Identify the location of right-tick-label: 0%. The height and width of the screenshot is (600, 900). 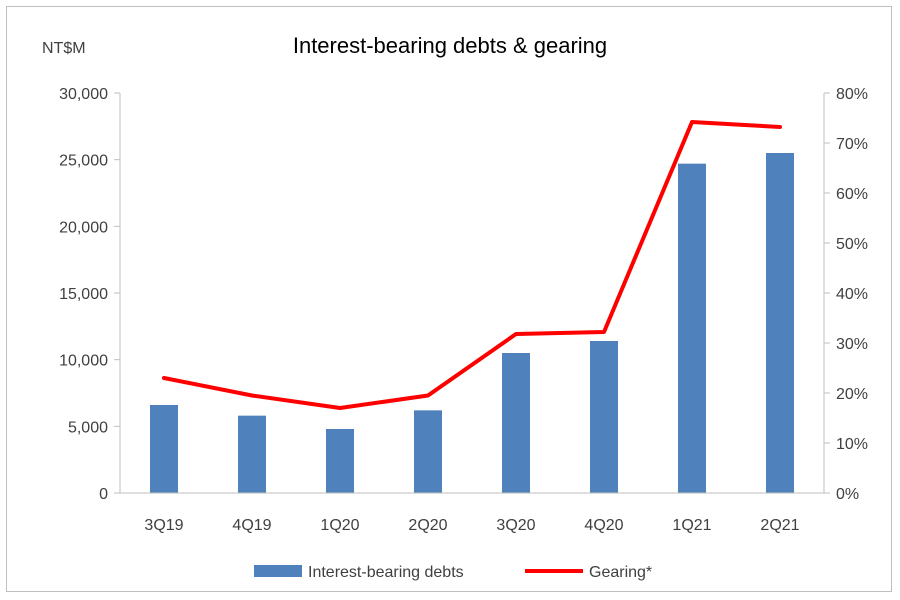
(847, 494).